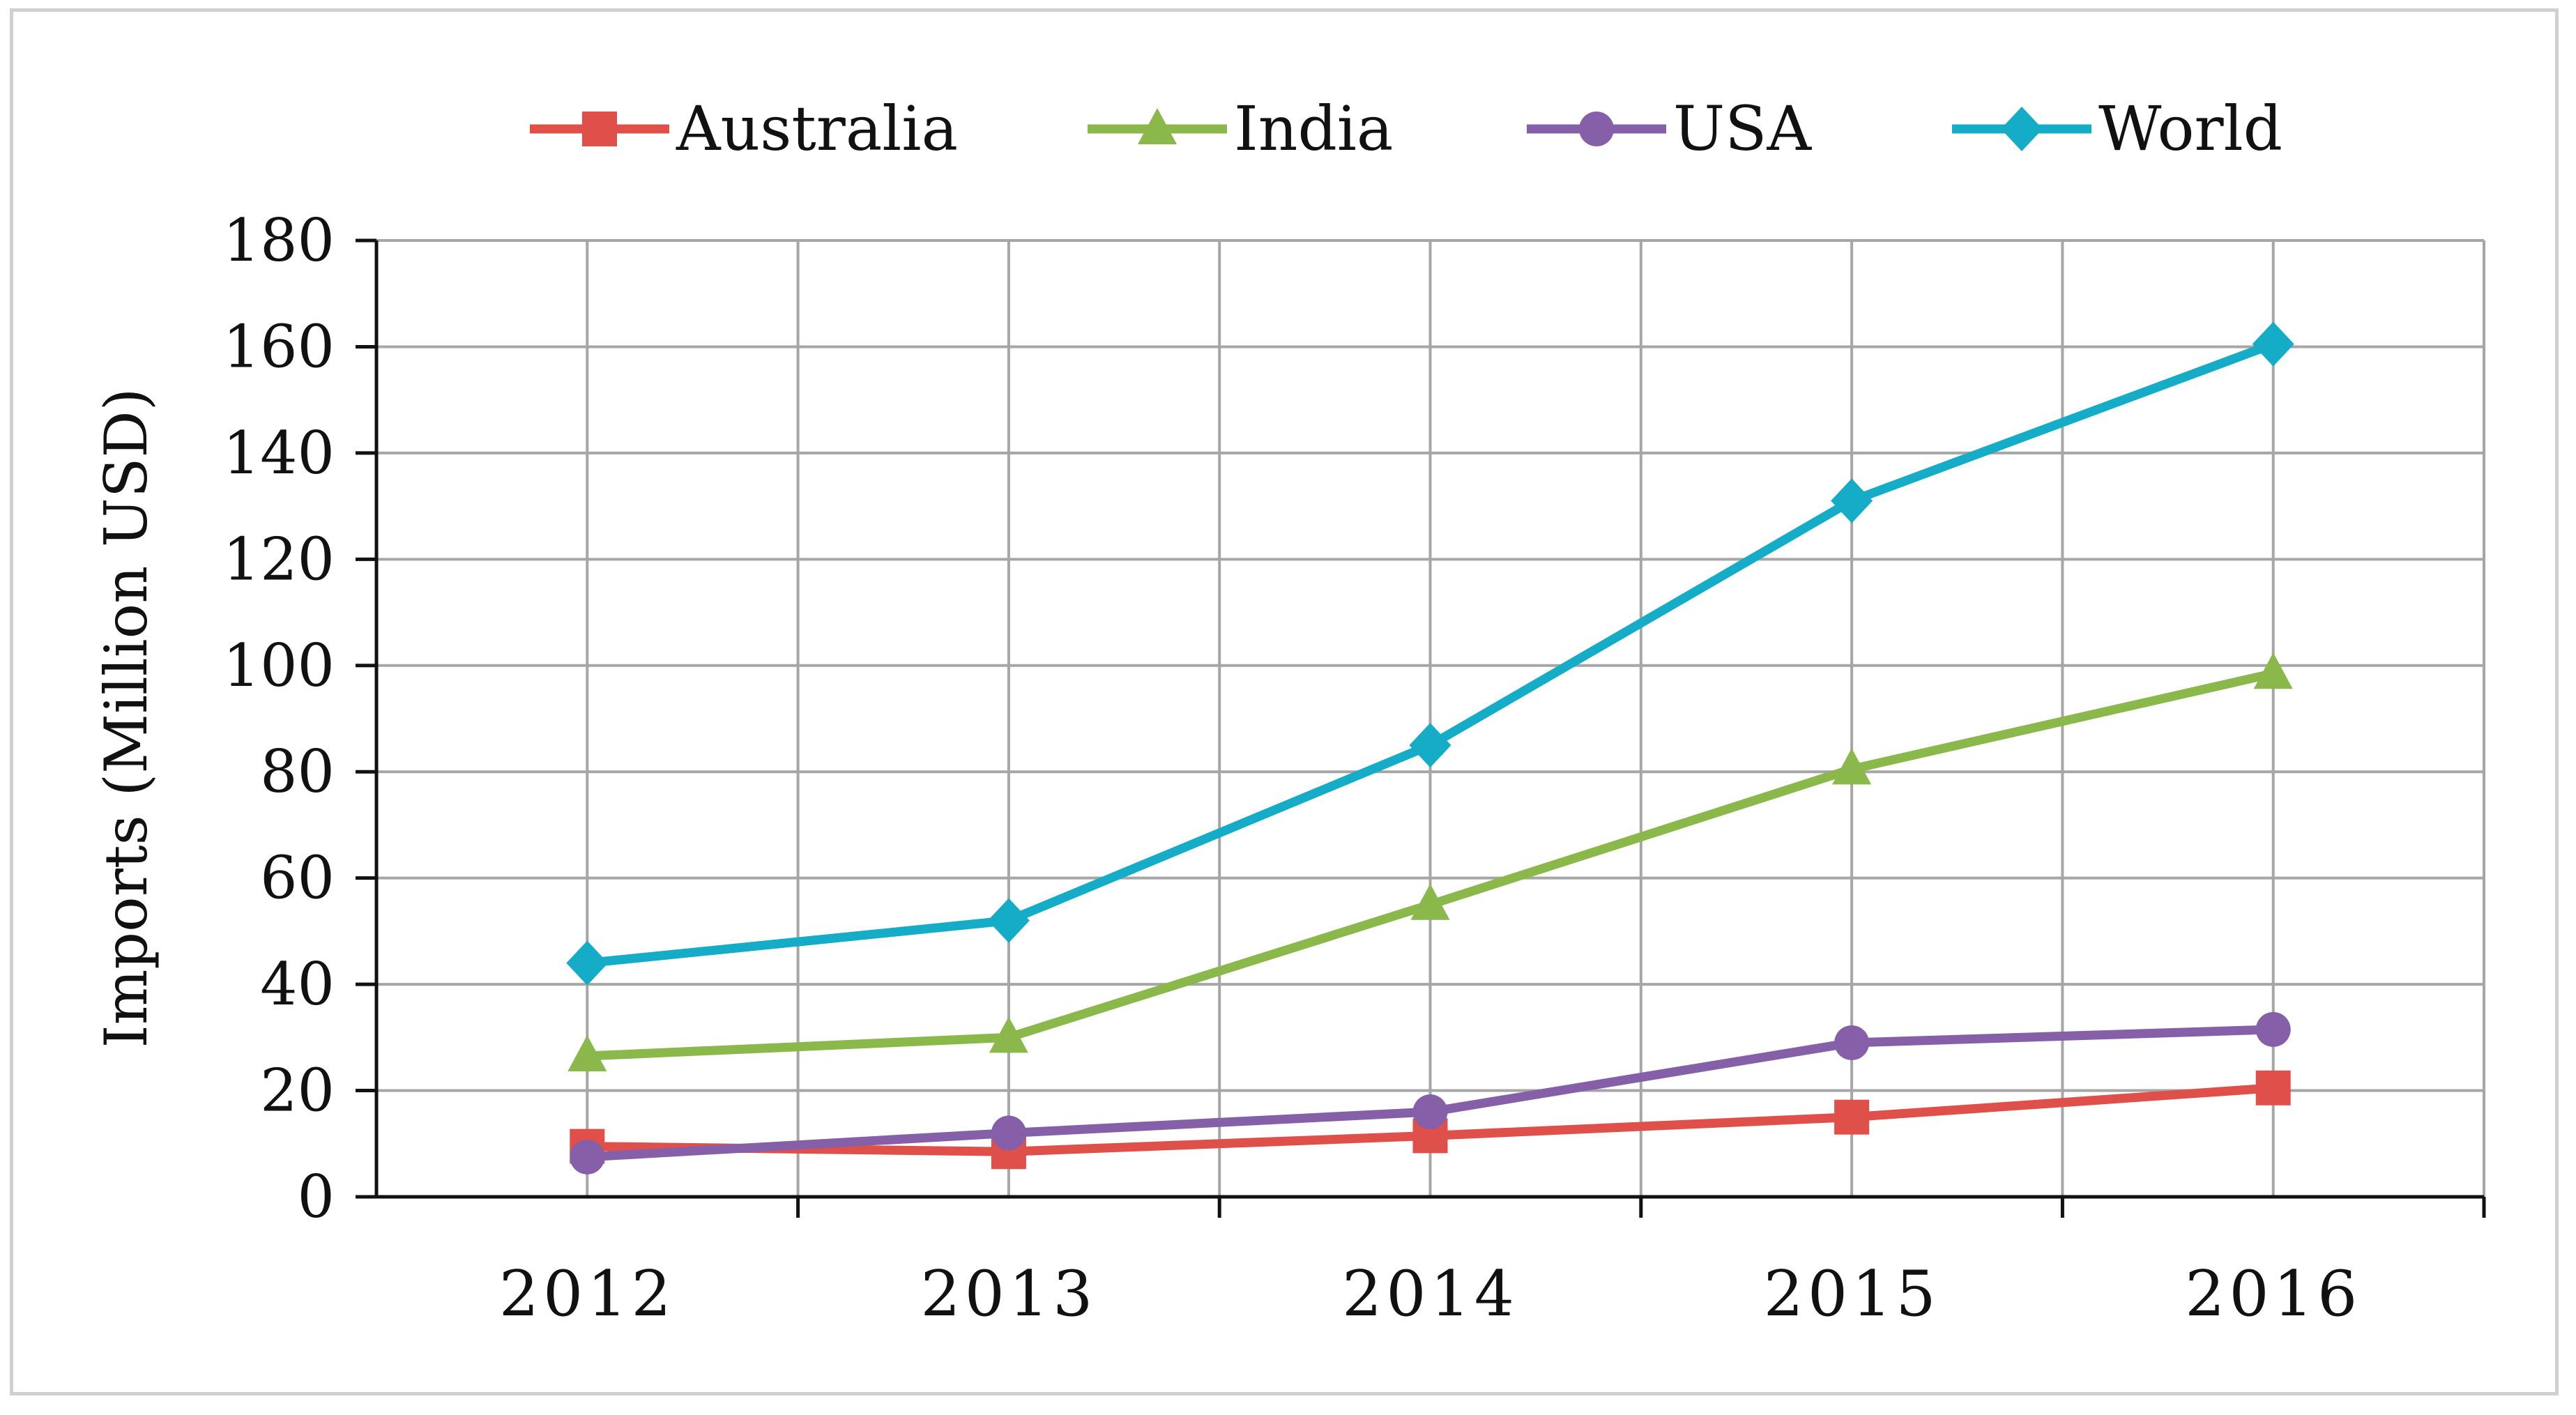  I want to click on x-tick-label: 2015, so click(1852, 1294).